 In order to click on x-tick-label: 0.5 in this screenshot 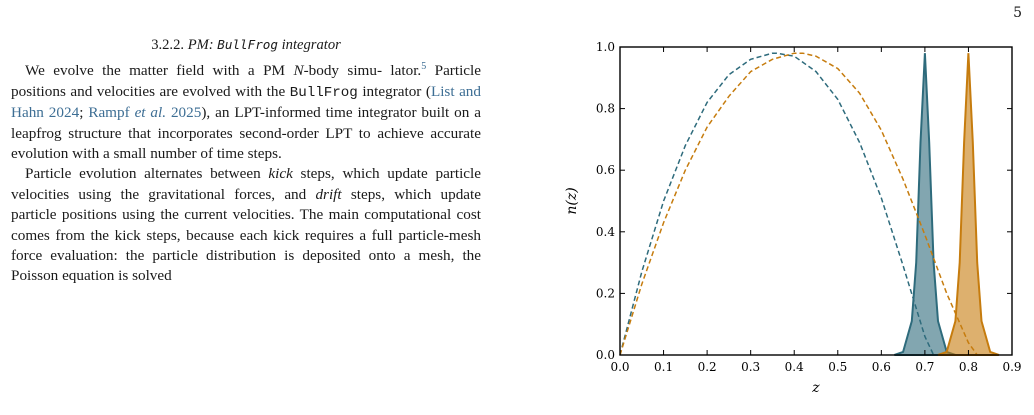, I will do `click(837, 367)`.